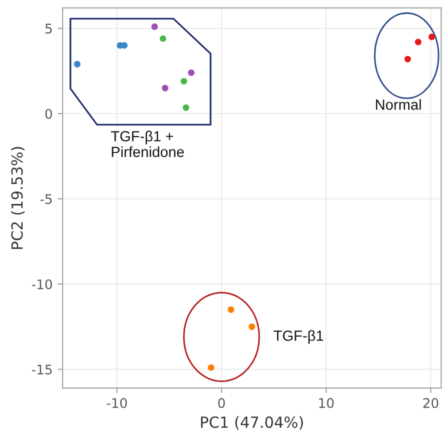  Describe the element at coordinates (48, 29) in the screenshot. I see `y-tick-label: 5` at that location.